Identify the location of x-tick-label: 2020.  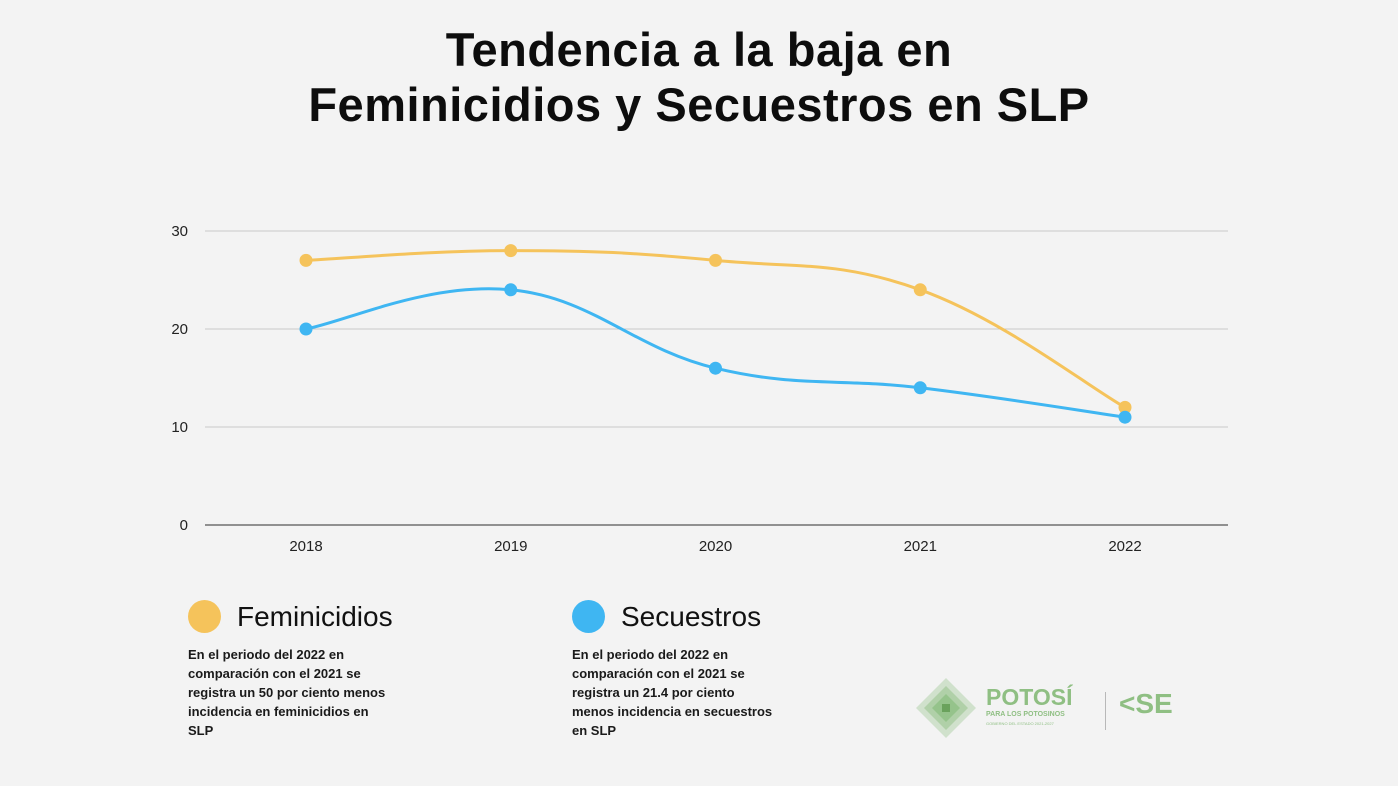
(715, 546).